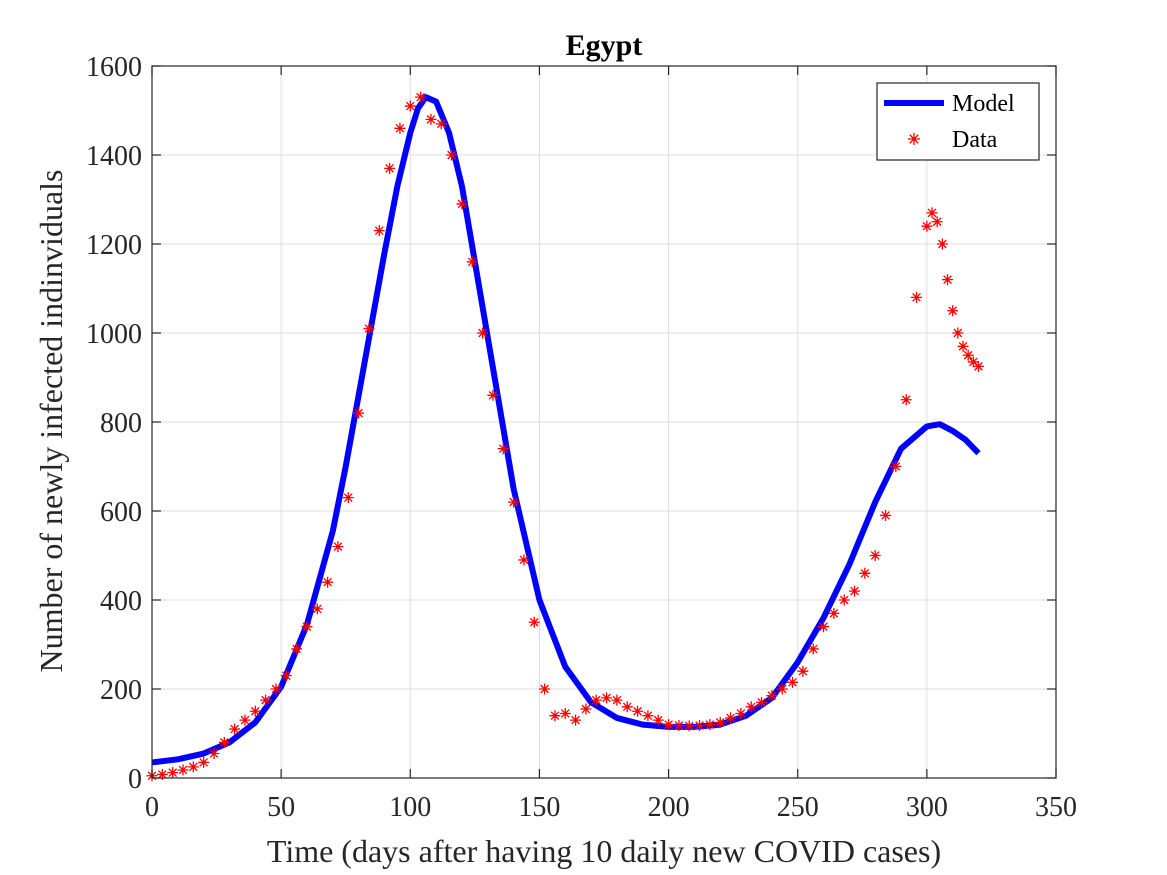  Describe the element at coordinates (281, 807) in the screenshot. I see `x-tick-label: 50` at that location.